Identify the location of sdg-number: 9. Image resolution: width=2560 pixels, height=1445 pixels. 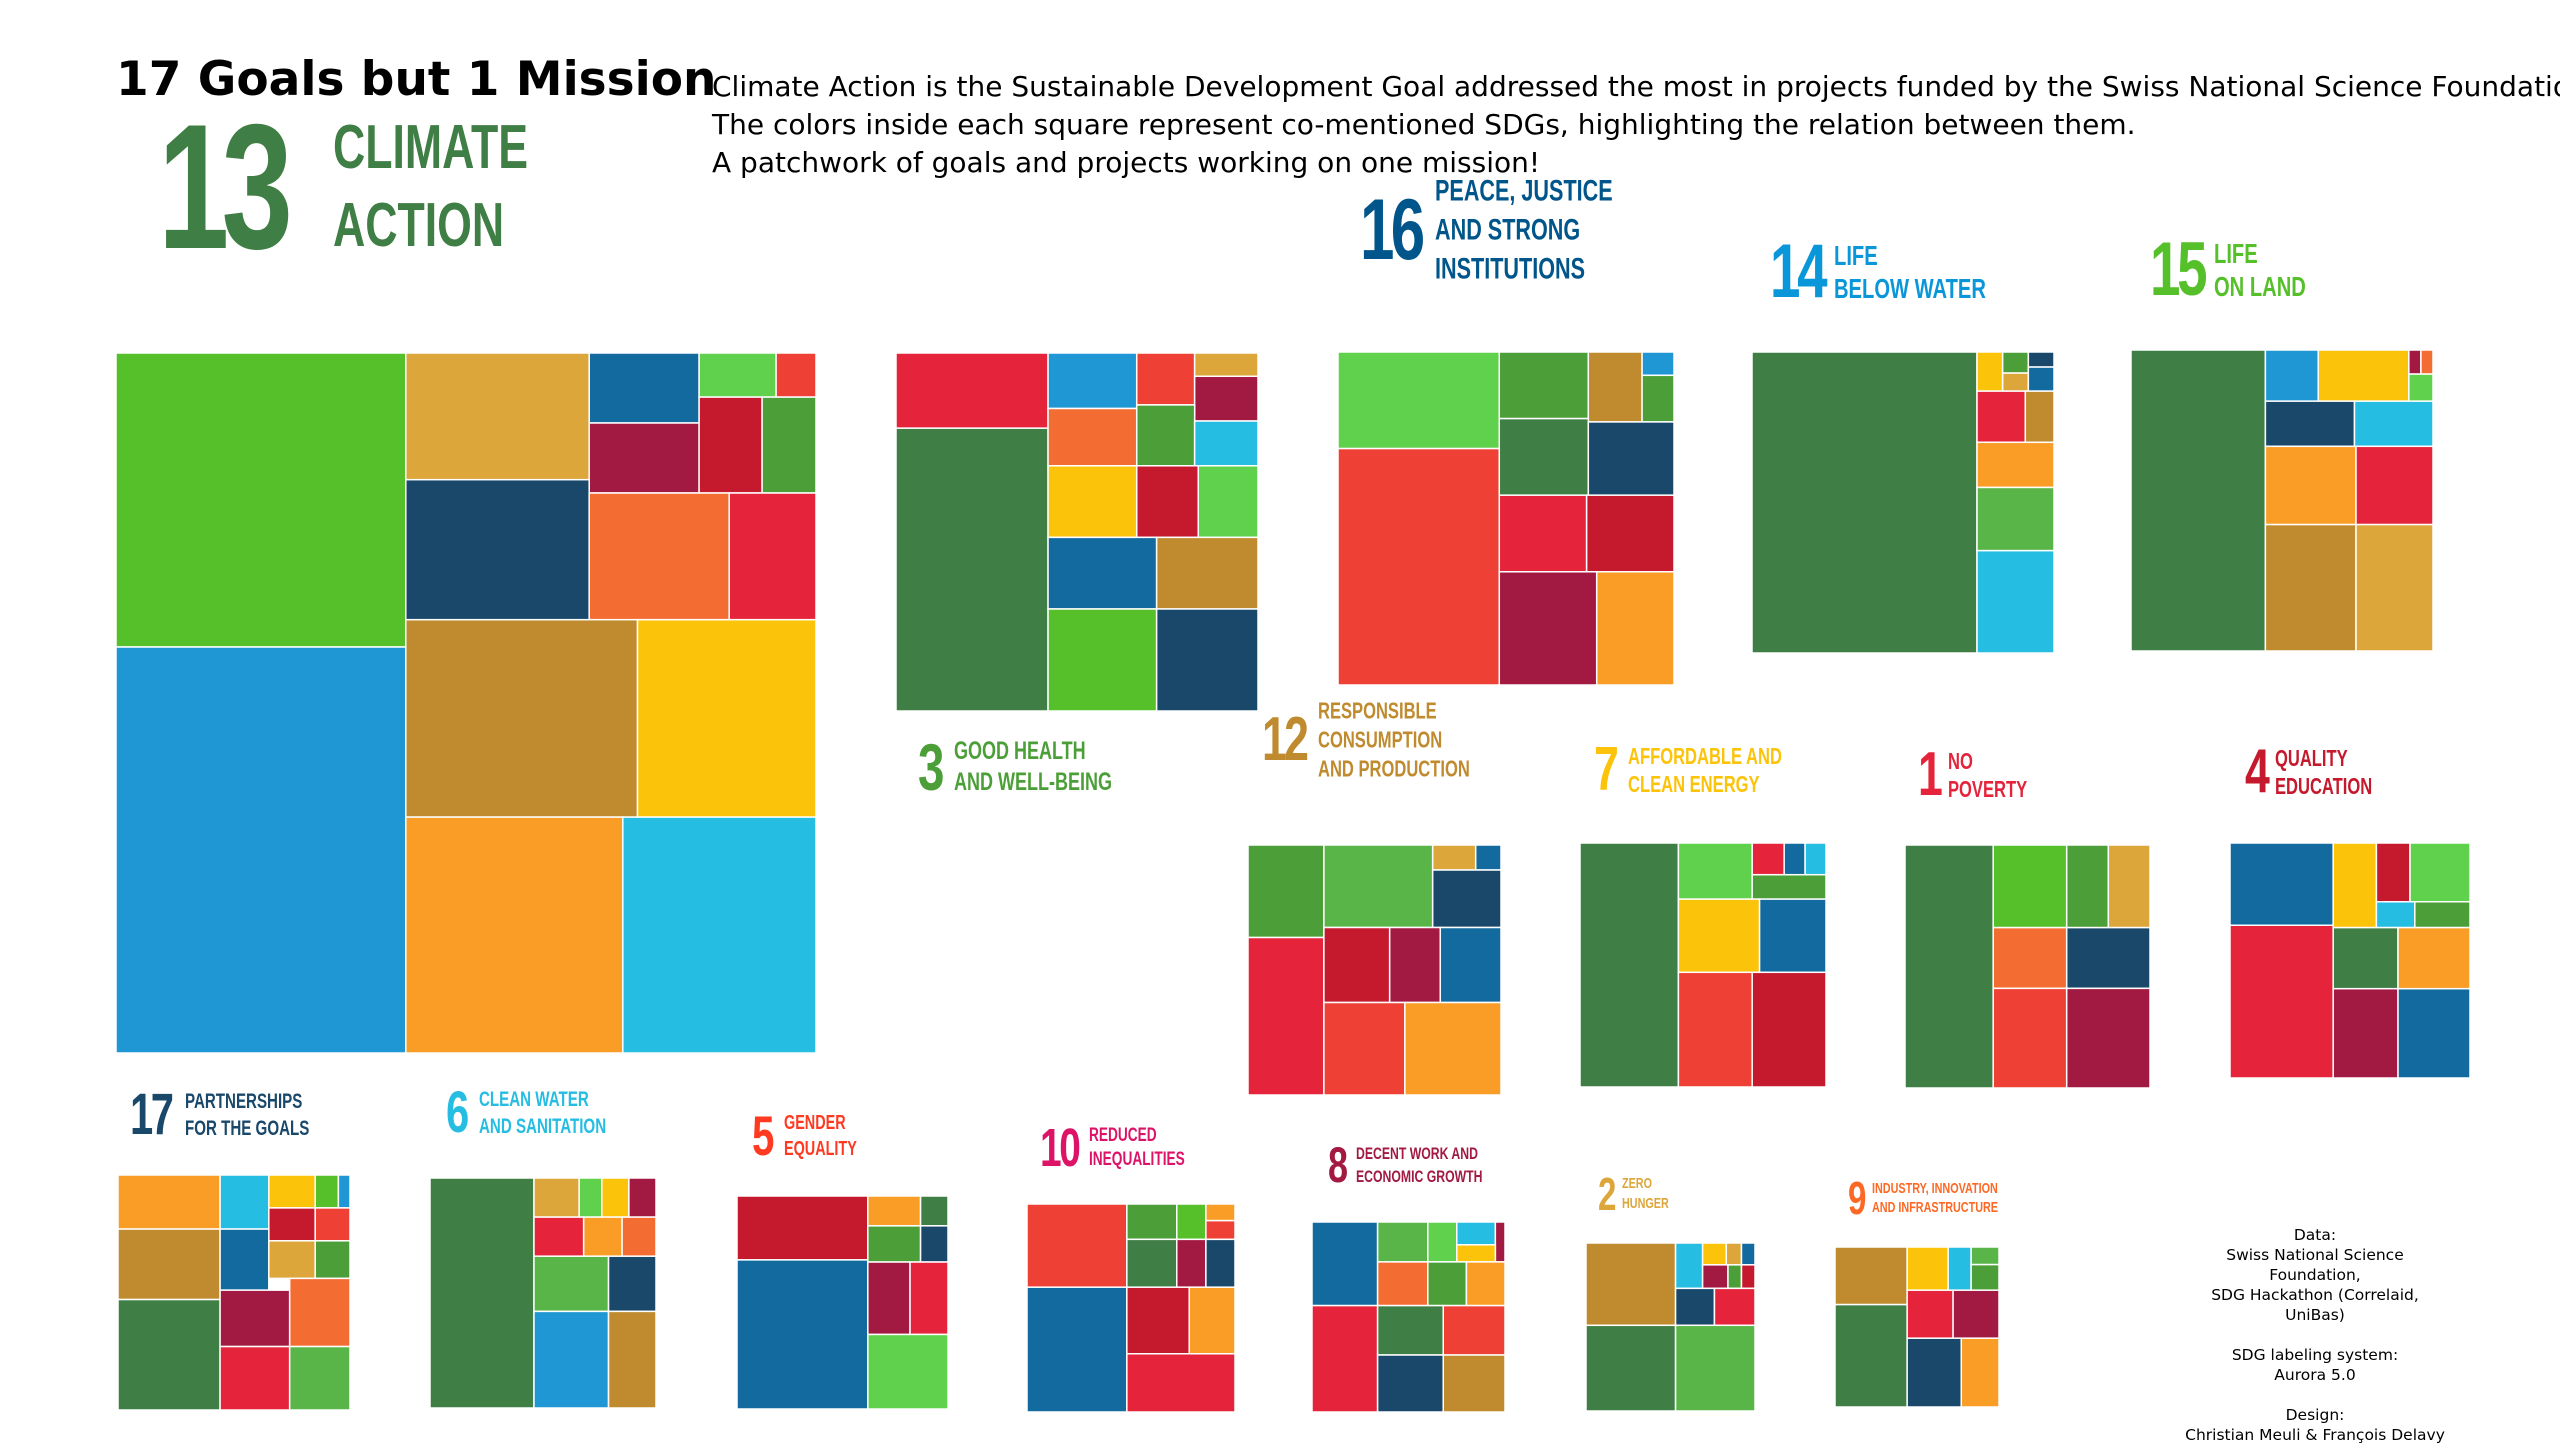
(1857, 1198).